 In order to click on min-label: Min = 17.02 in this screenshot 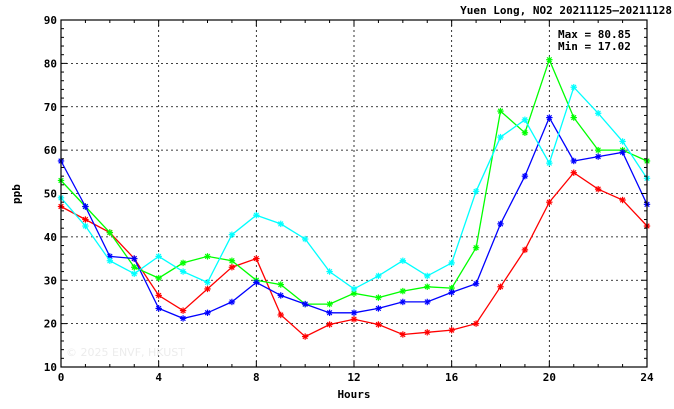, I will do `click(594, 46)`.